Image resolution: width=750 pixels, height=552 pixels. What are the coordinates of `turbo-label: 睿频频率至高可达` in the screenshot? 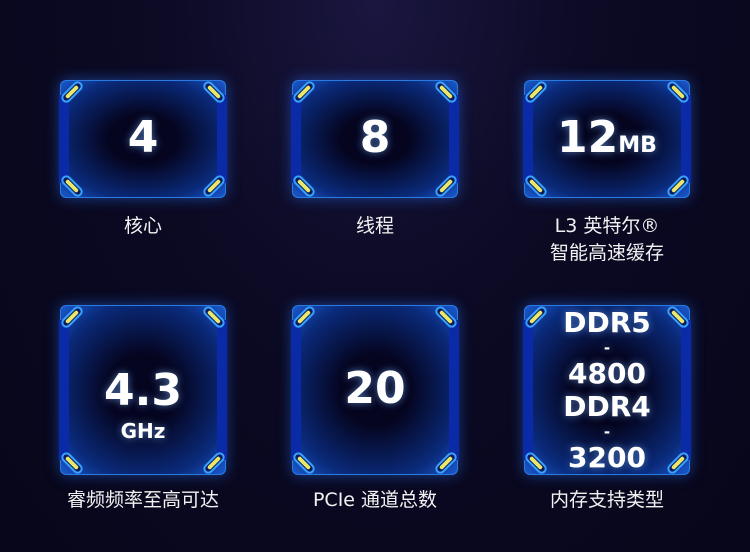 It's located at (142, 500).